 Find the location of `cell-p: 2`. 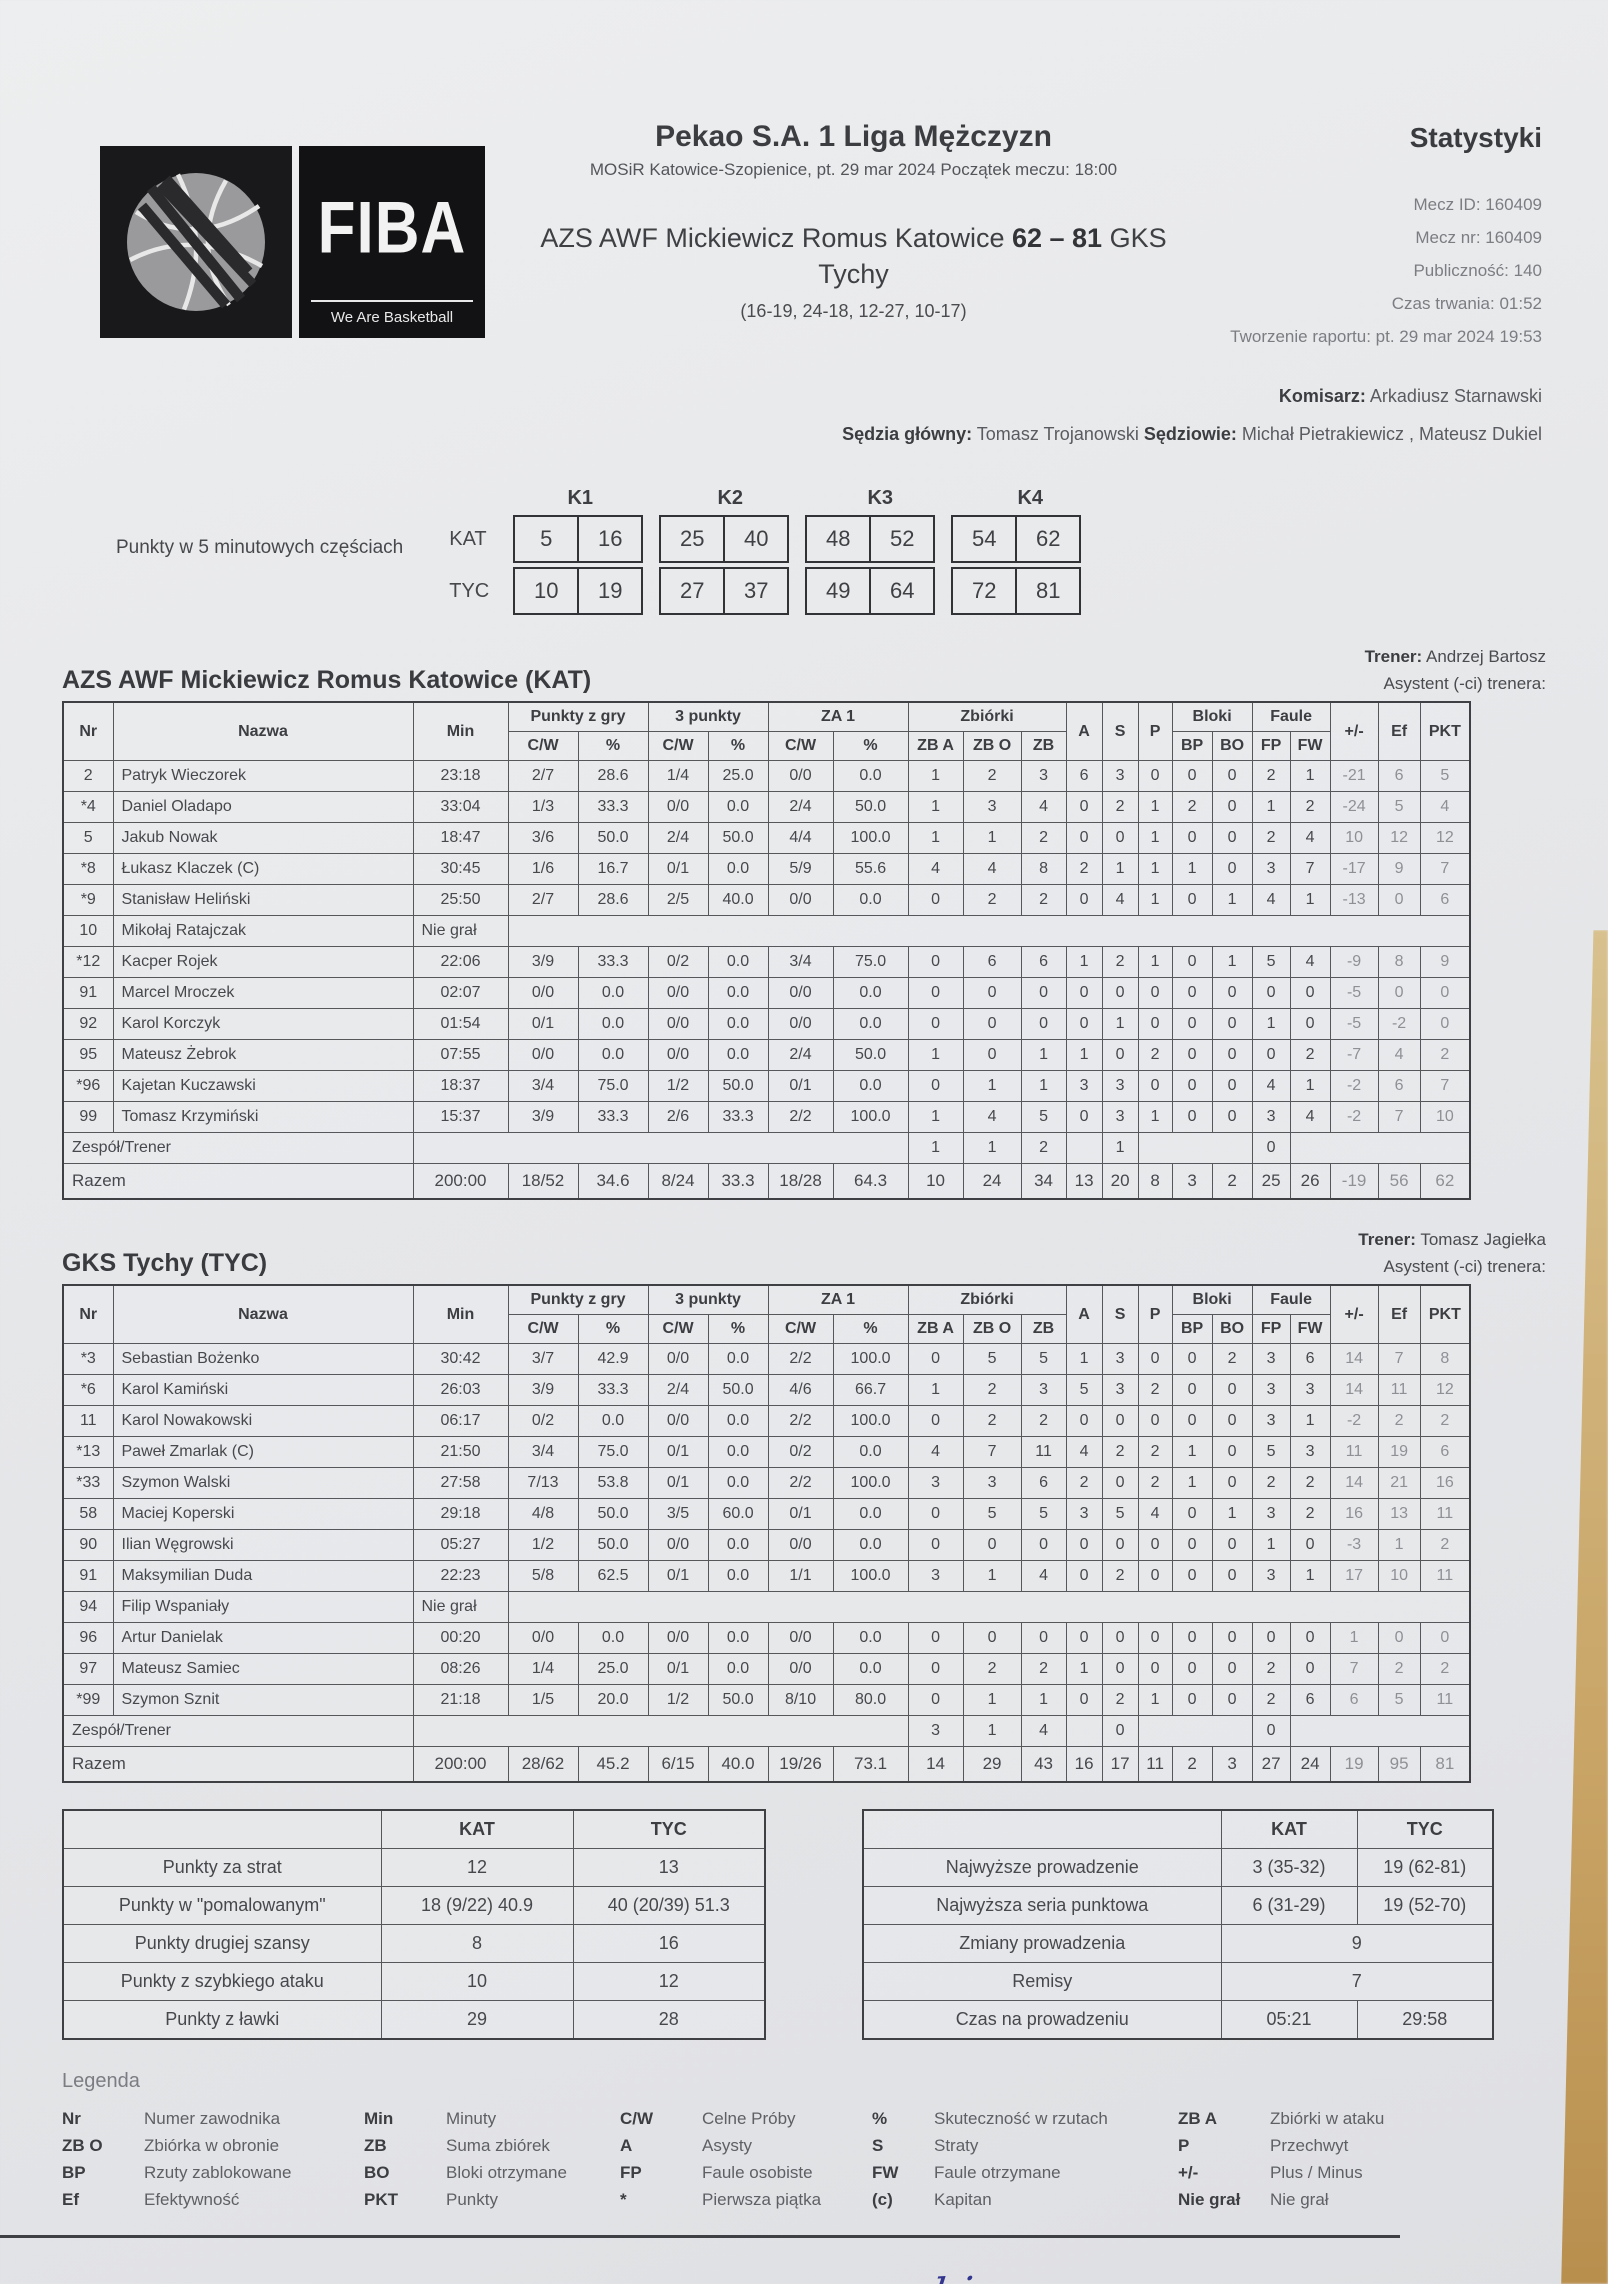

cell-p: 2 is located at coordinates (1155, 1055).